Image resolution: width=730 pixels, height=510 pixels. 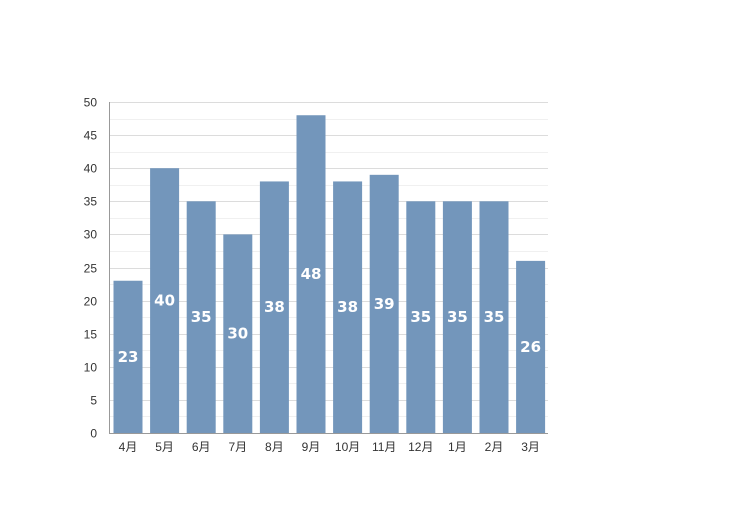 I want to click on y-tick-label: 45, so click(x=91, y=136).